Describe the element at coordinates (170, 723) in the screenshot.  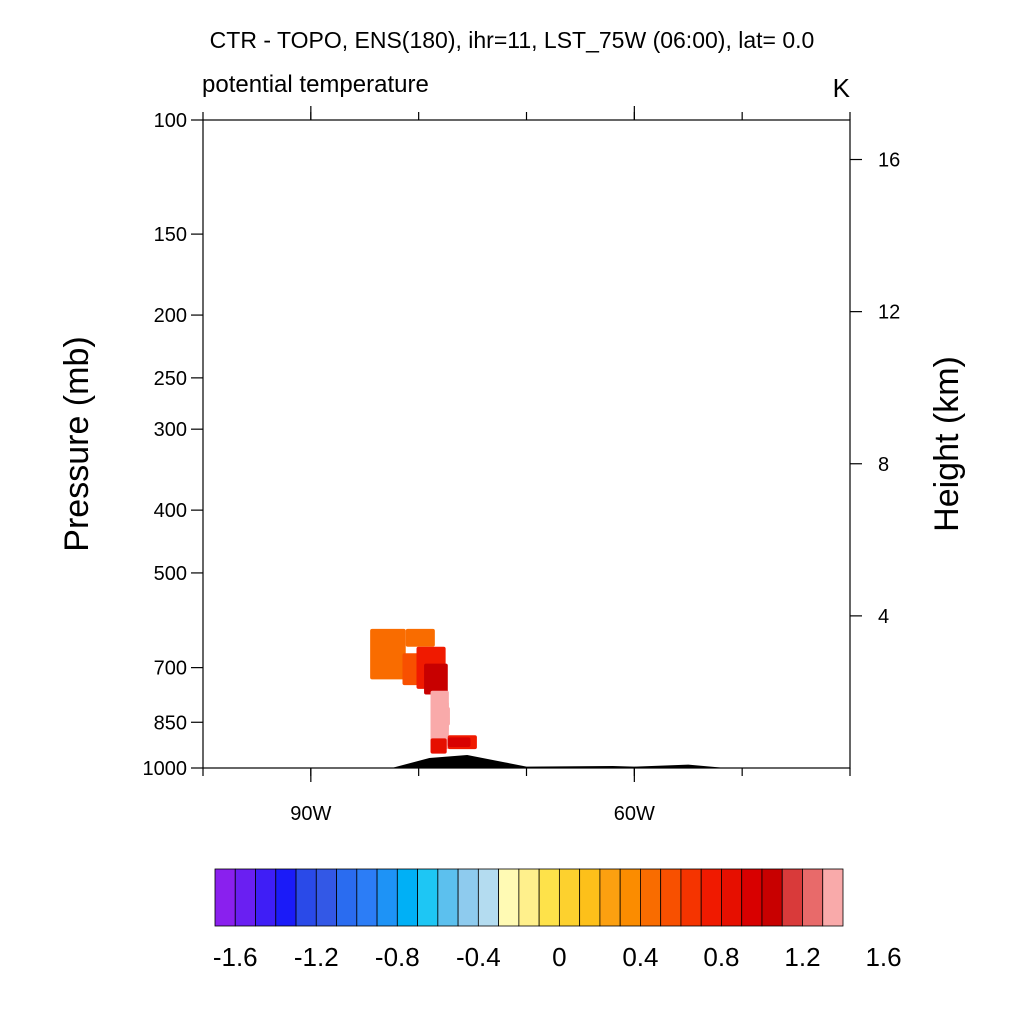
I see `y-tick-label: 850` at that location.